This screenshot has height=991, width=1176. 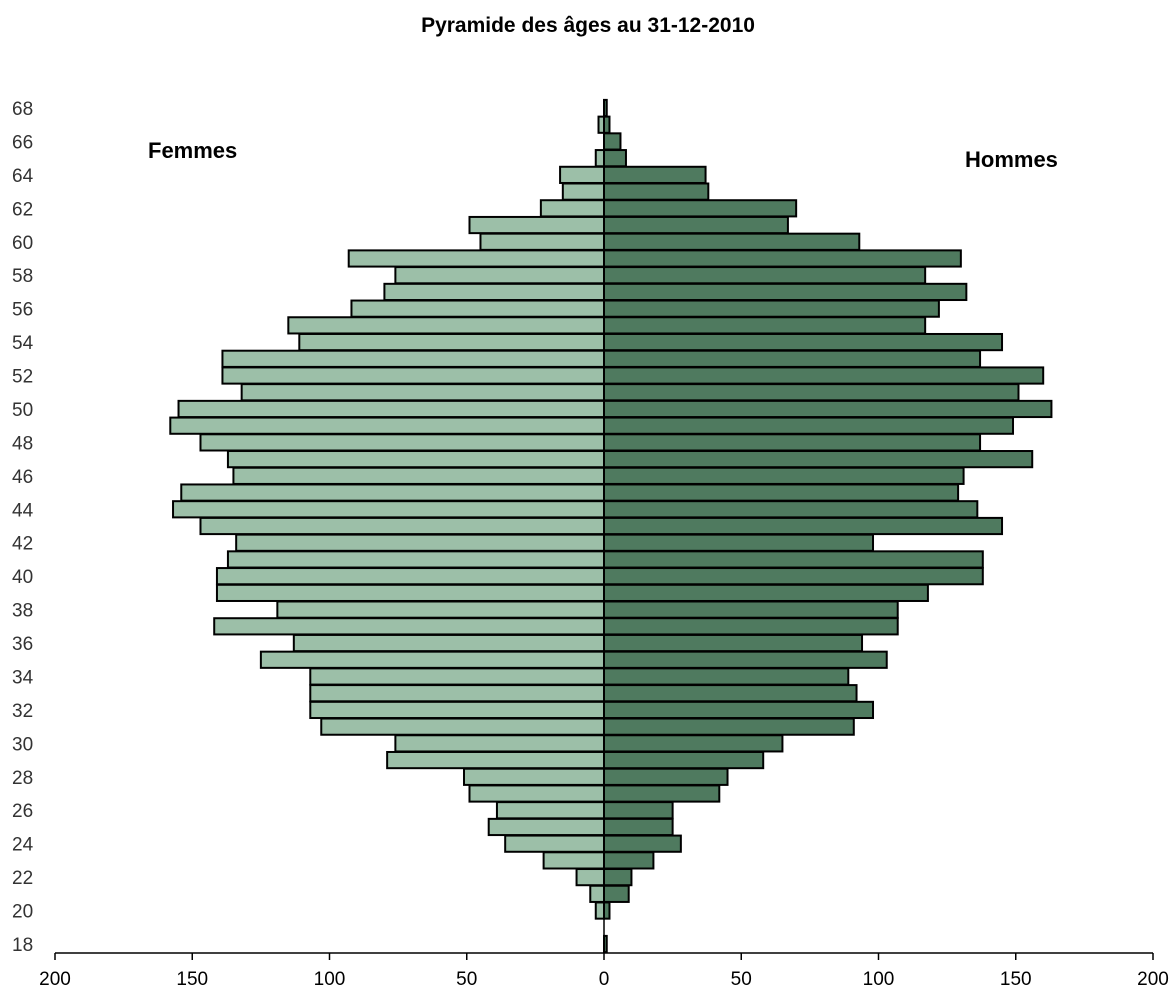 I want to click on y-tick-label: 18, so click(x=22, y=945).